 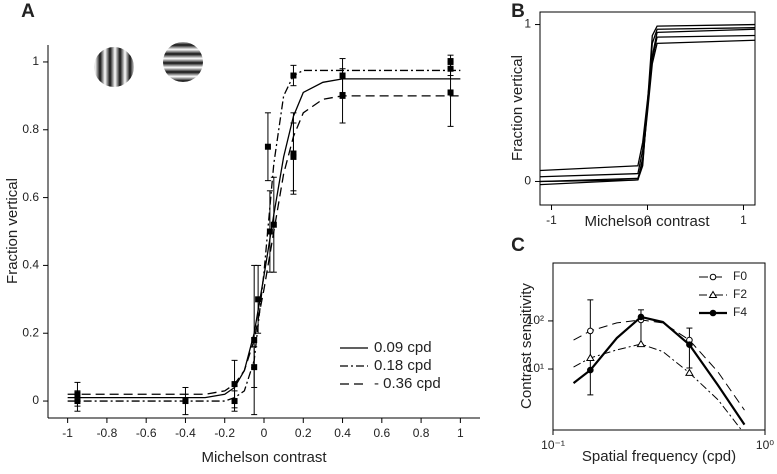 What do you see at coordinates (740, 276) in the screenshot?
I see `legend-label: F0` at bounding box center [740, 276].